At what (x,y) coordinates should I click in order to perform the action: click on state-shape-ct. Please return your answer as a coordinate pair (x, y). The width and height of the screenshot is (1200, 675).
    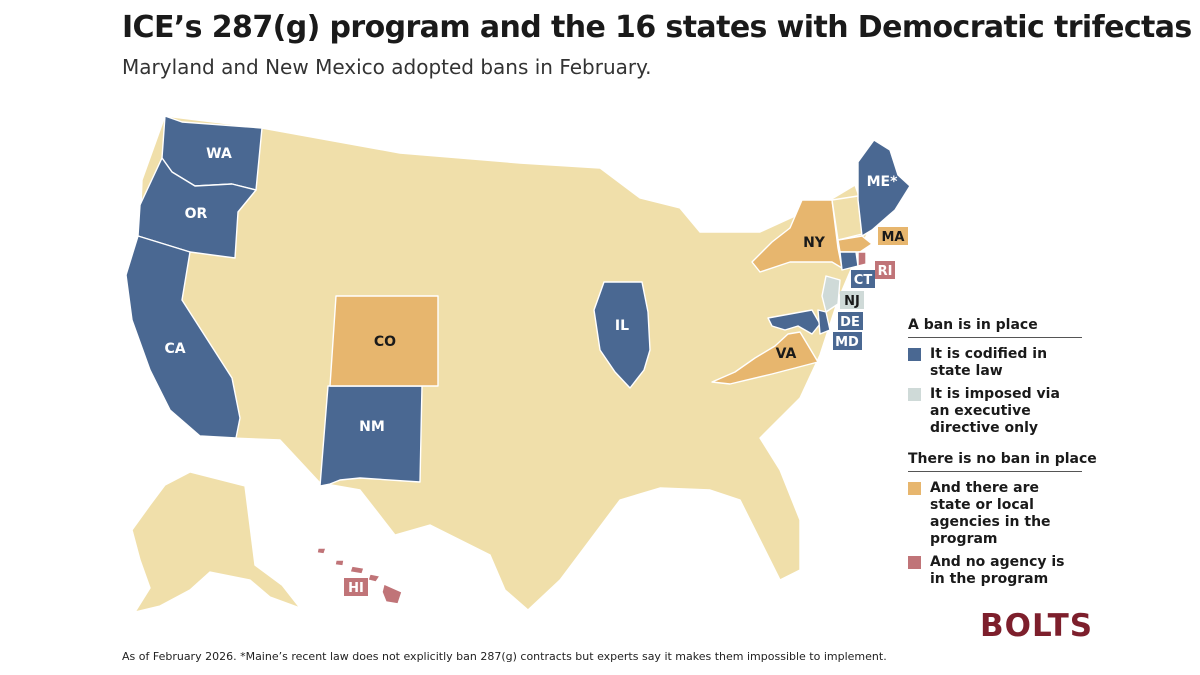
    Looking at the image, I should click on (849, 261).